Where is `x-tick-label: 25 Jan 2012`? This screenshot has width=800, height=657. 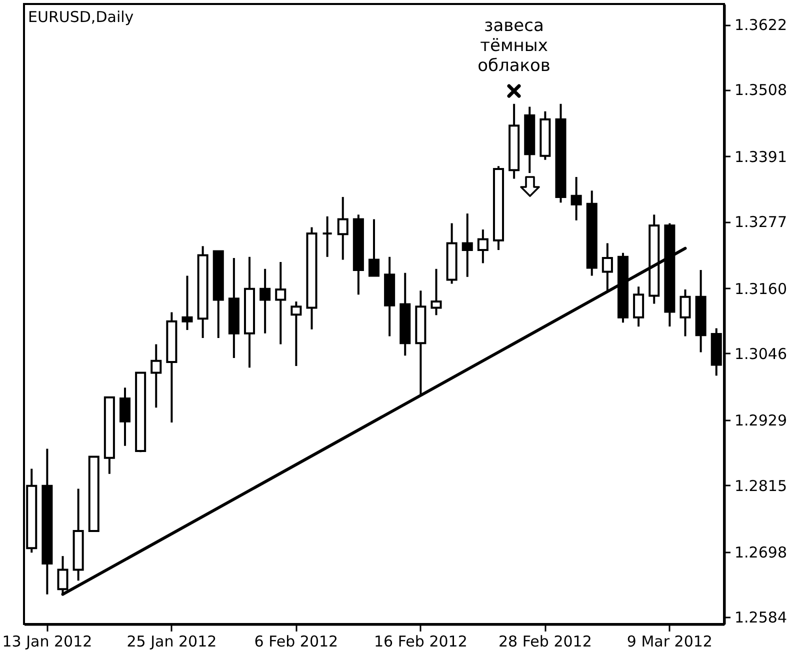
x-tick-label: 25 Jan 2012 is located at coordinates (171, 641).